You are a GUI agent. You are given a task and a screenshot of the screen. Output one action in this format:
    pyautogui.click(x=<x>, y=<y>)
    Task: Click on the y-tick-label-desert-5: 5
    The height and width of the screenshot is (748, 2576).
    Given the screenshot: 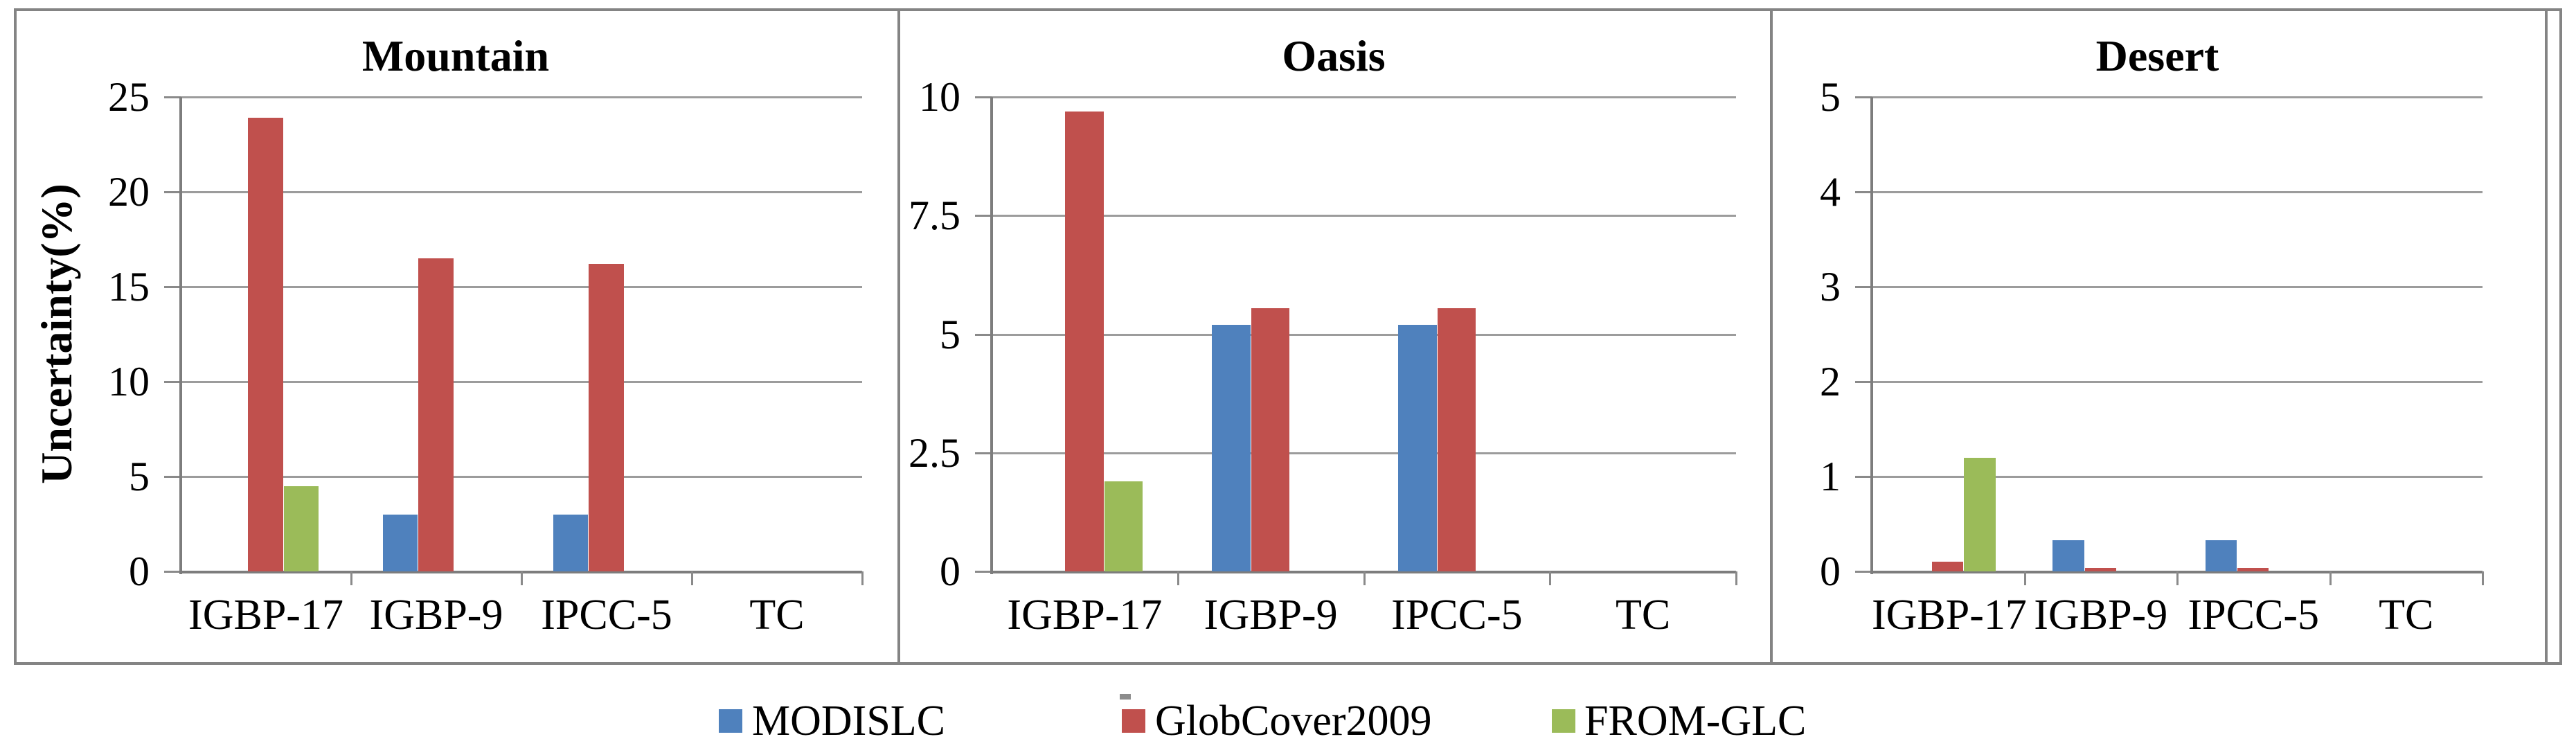 What is the action you would take?
    pyautogui.click(x=1831, y=97)
    